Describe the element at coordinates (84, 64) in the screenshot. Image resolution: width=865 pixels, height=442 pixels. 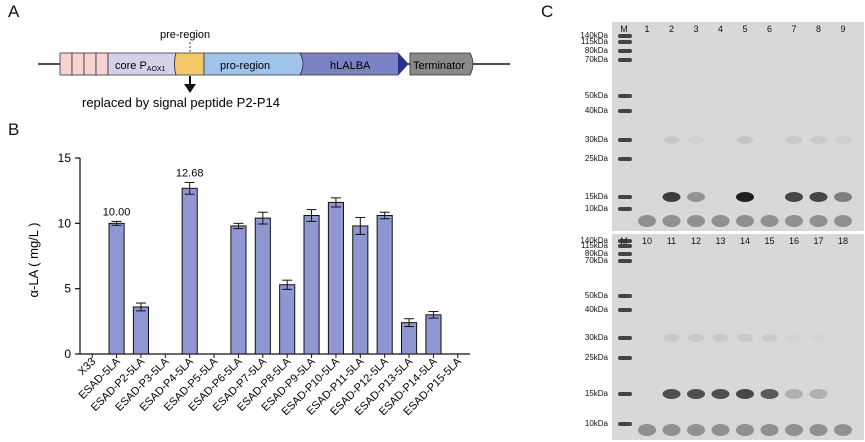
I see `repeat-boxes` at that location.